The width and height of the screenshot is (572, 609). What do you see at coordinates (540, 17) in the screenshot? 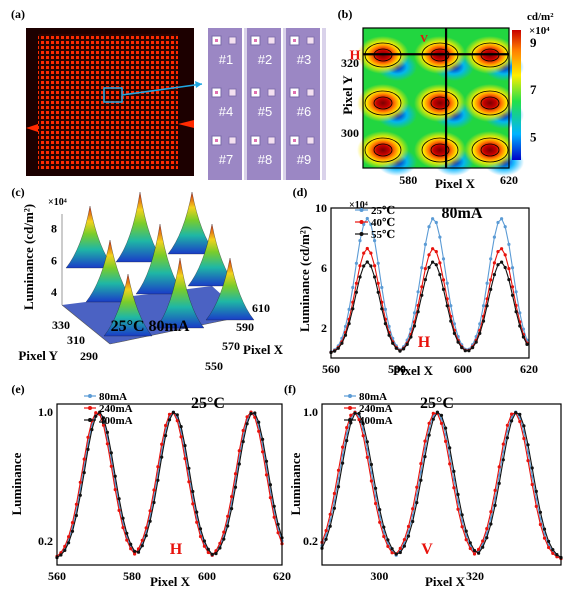
I see `colorbar-unit: cd/m²` at bounding box center [540, 17].